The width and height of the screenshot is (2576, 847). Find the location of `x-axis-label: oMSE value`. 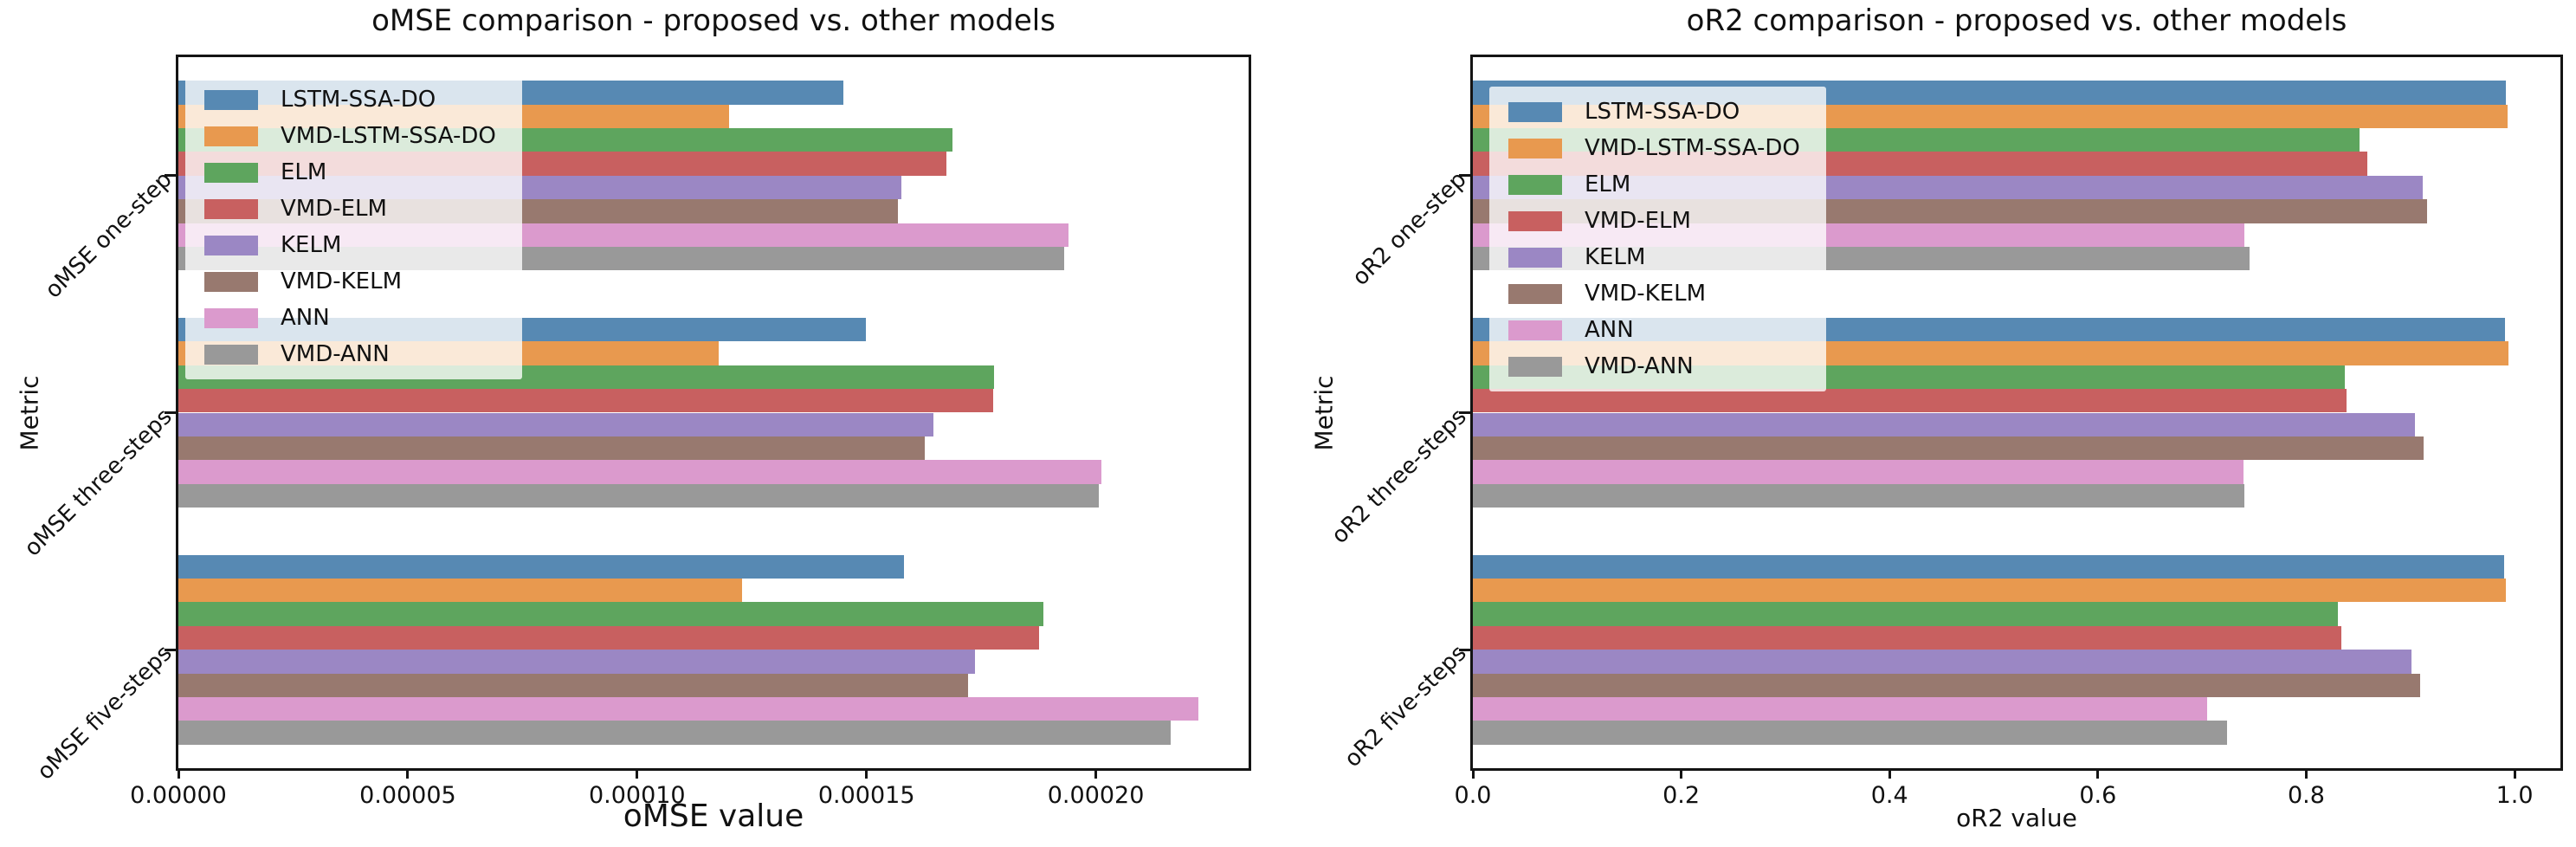

x-axis-label: oMSE value is located at coordinates (713, 816).